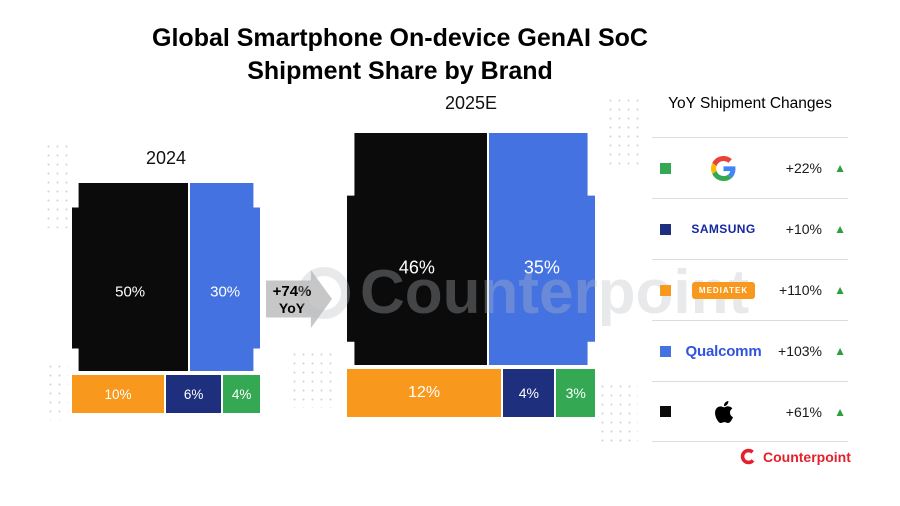 This screenshot has width=900, height=506. Describe the element at coordinates (541, 267) in the screenshot. I see `share-label-2025e-qualcomm: 35%` at that location.